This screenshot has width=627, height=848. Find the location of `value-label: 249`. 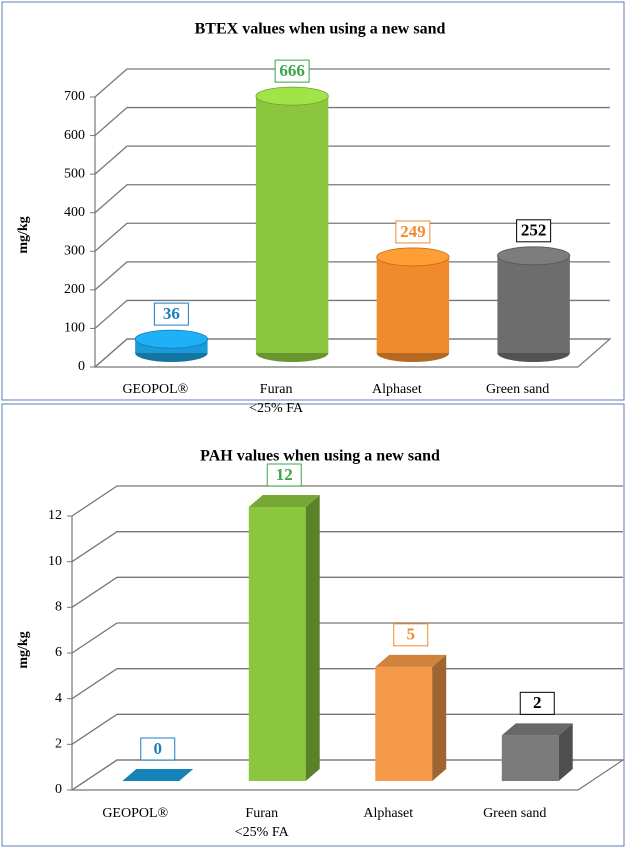

value-label: 249 is located at coordinates (413, 231).